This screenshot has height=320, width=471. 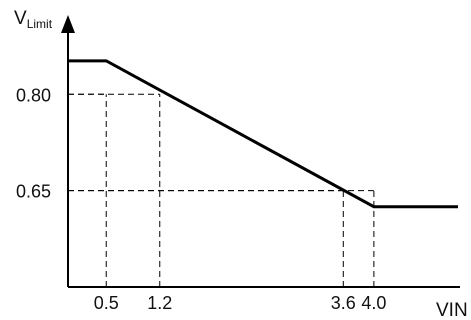 I want to click on x-tick-label: 0.5, so click(x=106, y=303).